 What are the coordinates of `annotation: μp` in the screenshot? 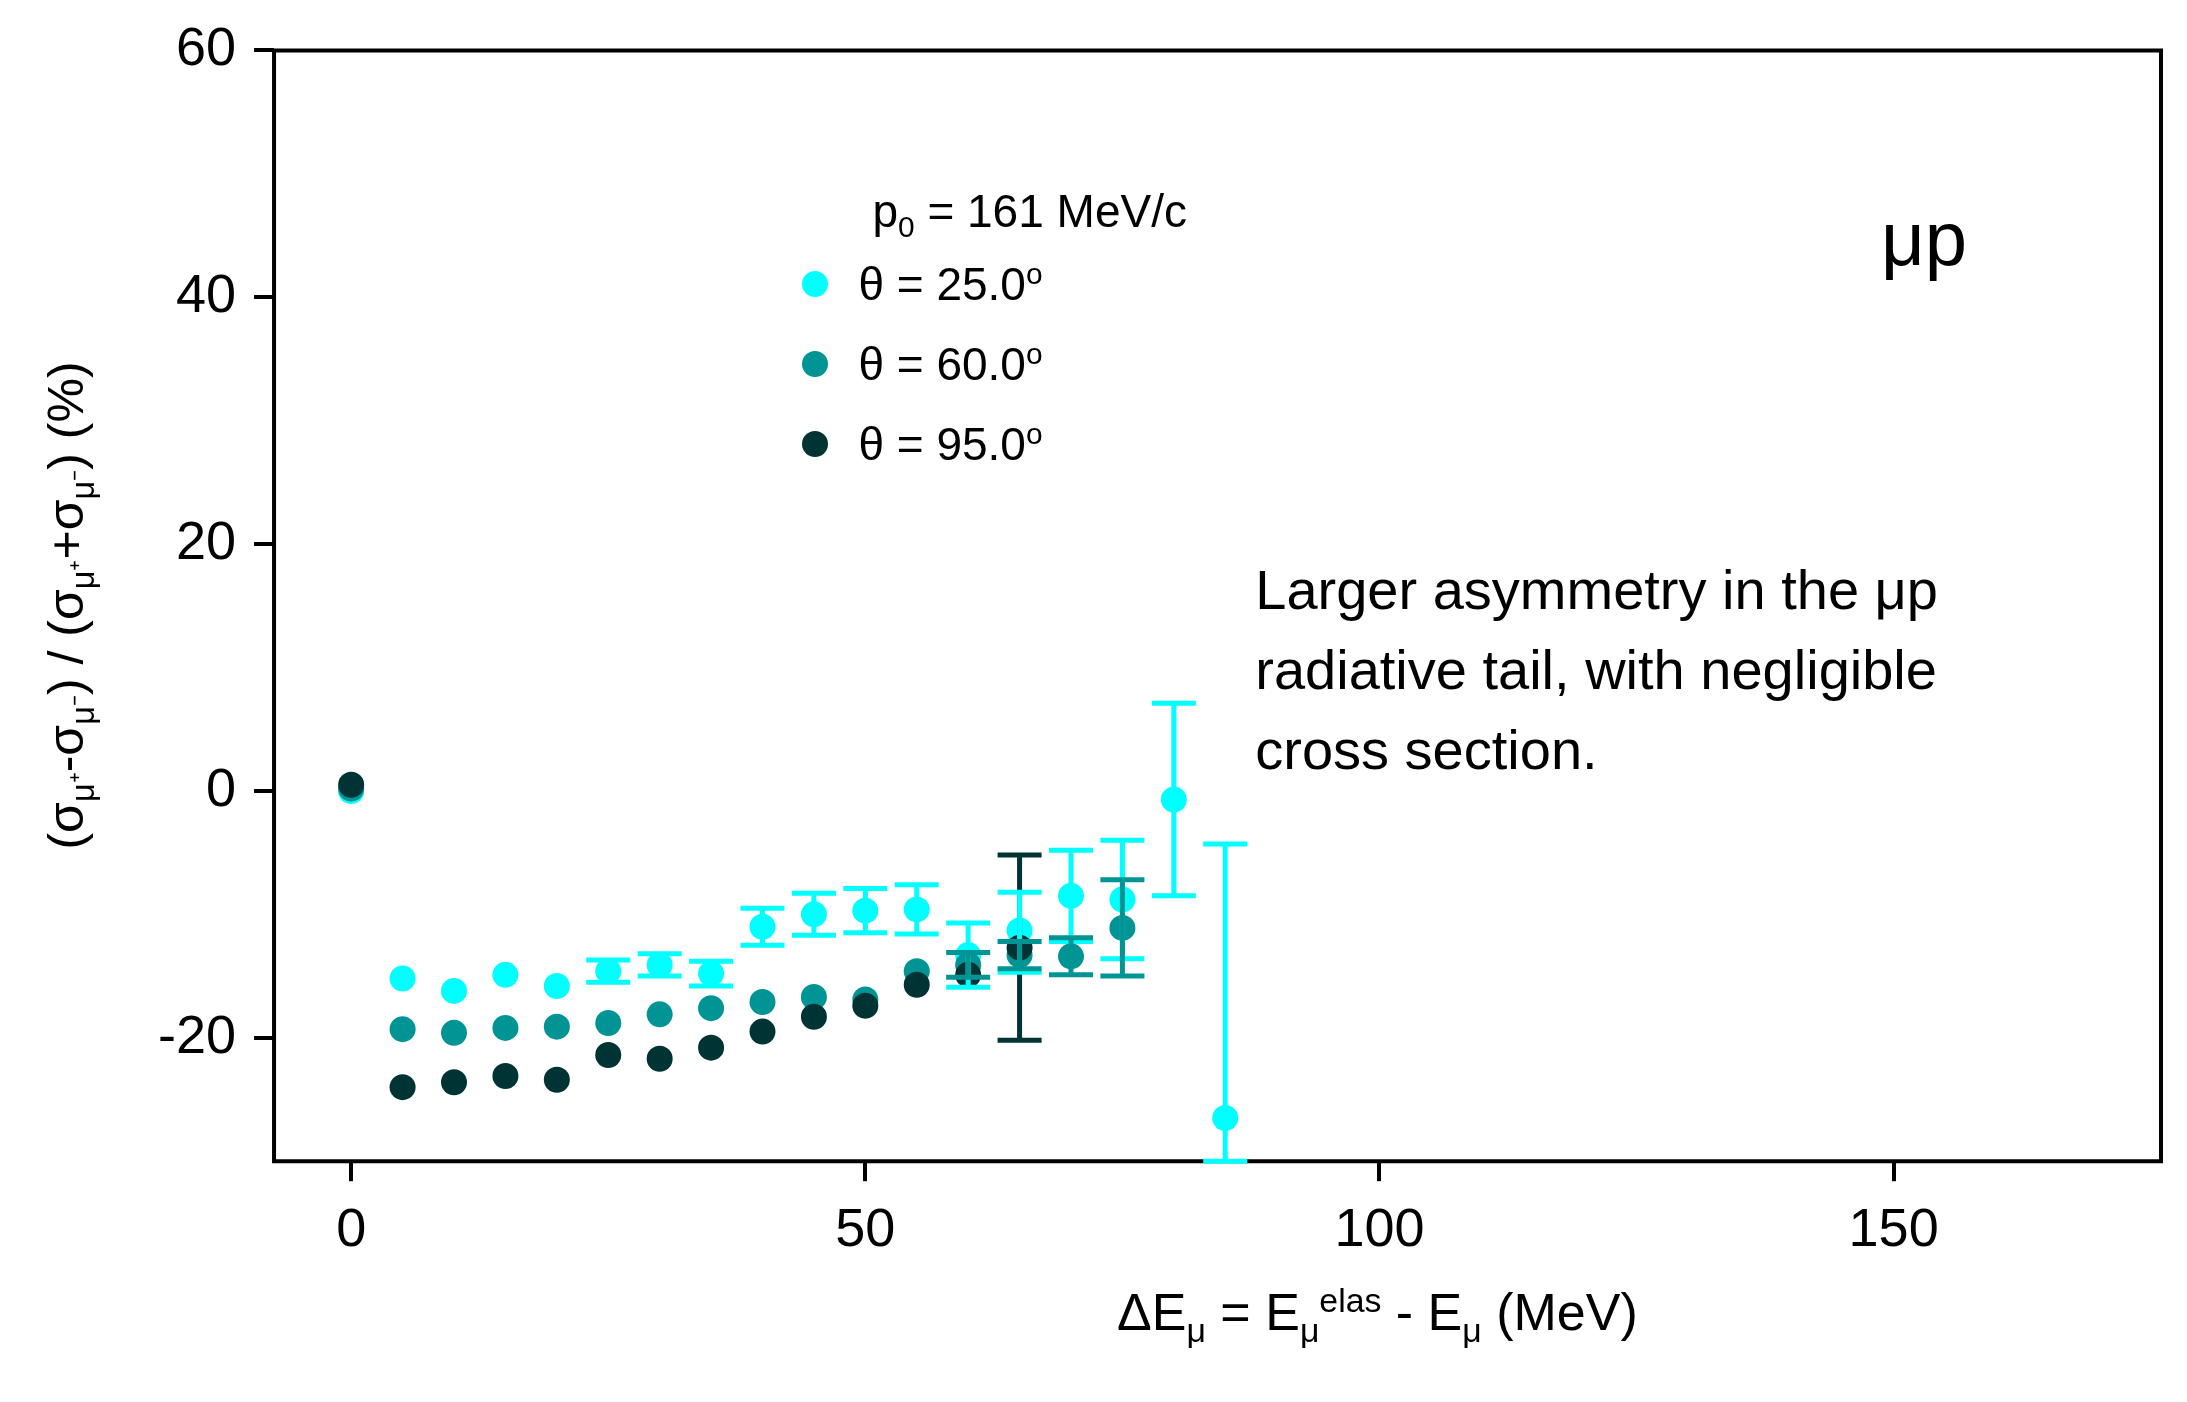 It's located at (1924, 239).